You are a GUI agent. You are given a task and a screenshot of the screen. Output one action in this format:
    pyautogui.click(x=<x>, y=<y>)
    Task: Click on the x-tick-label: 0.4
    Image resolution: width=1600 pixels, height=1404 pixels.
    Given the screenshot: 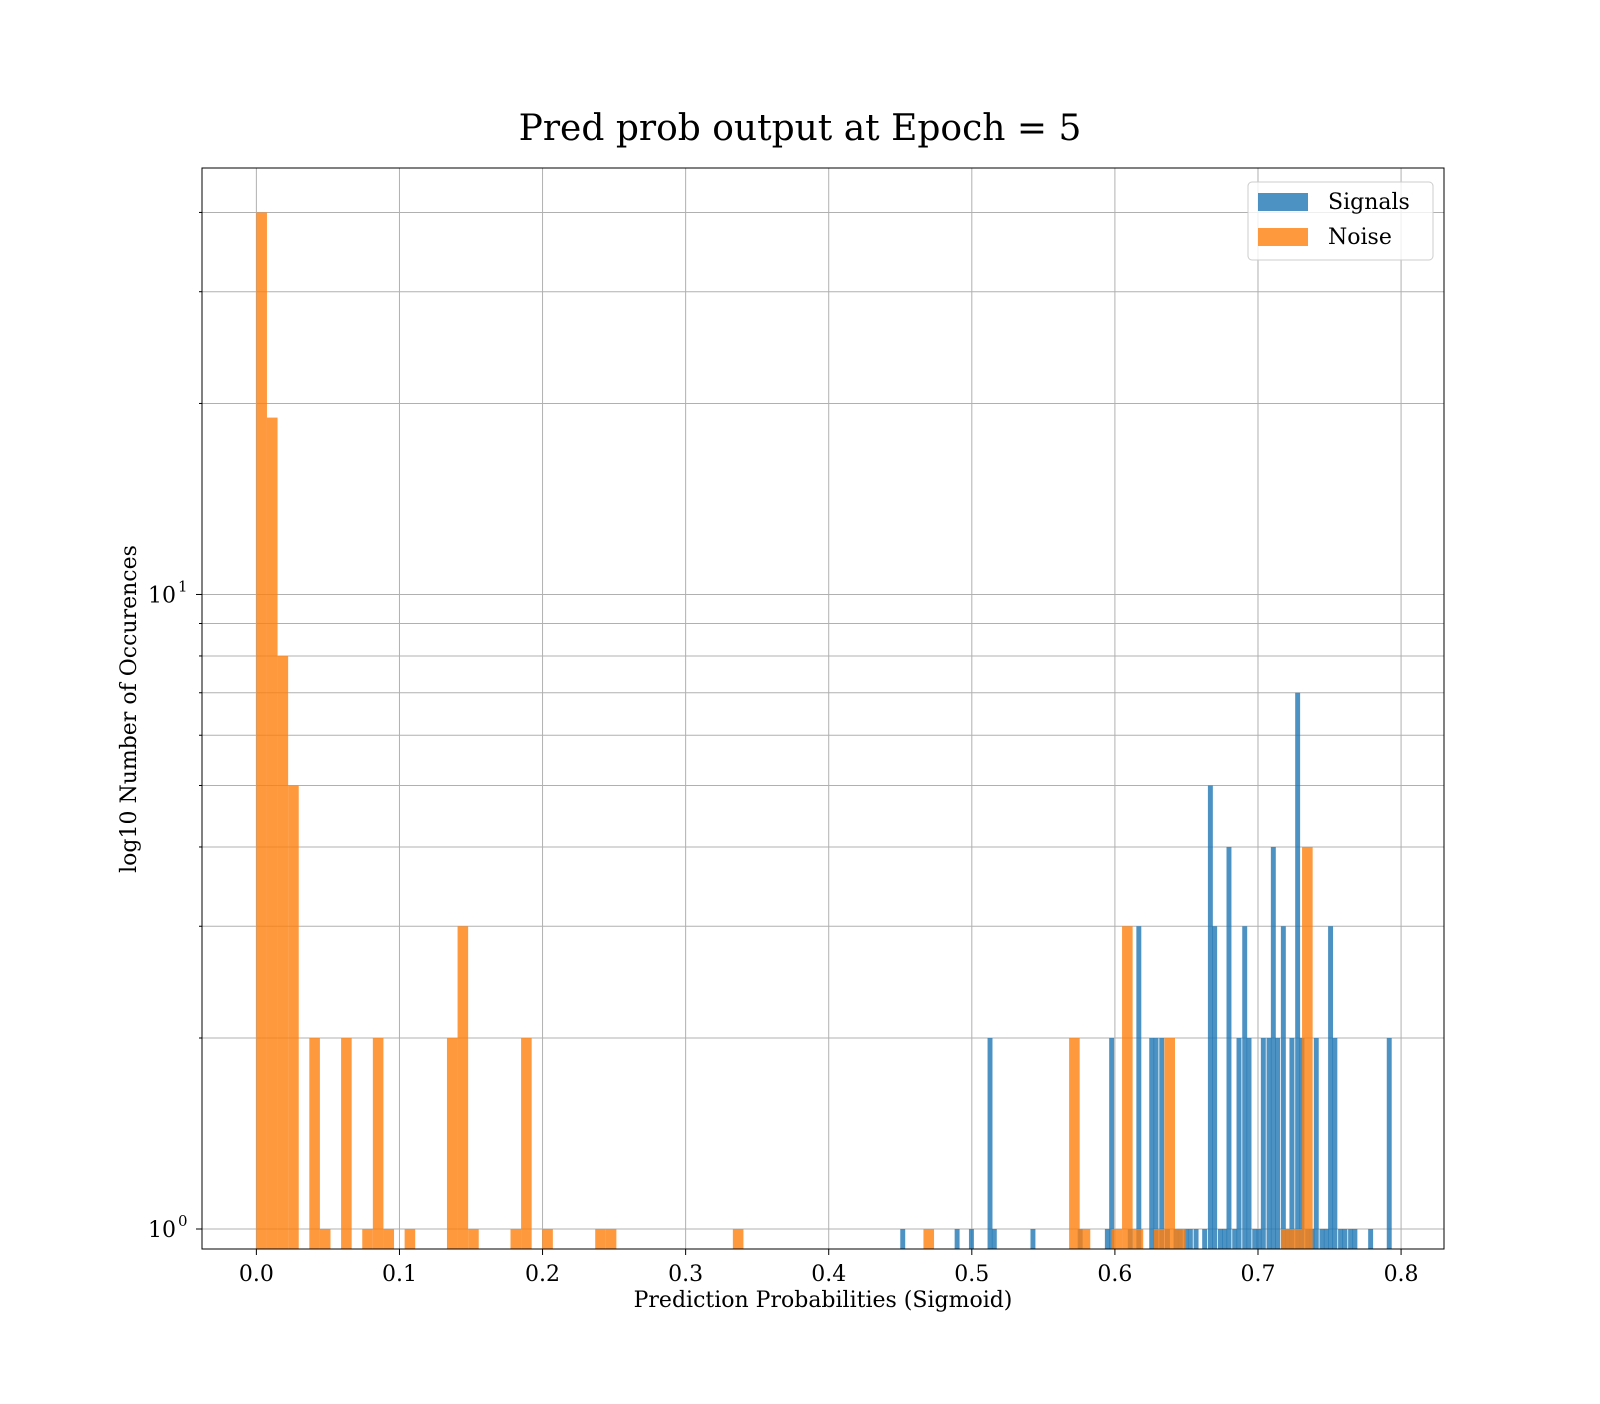 What is the action you would take?
    pyautogui.click(x=828, y=1274)
    